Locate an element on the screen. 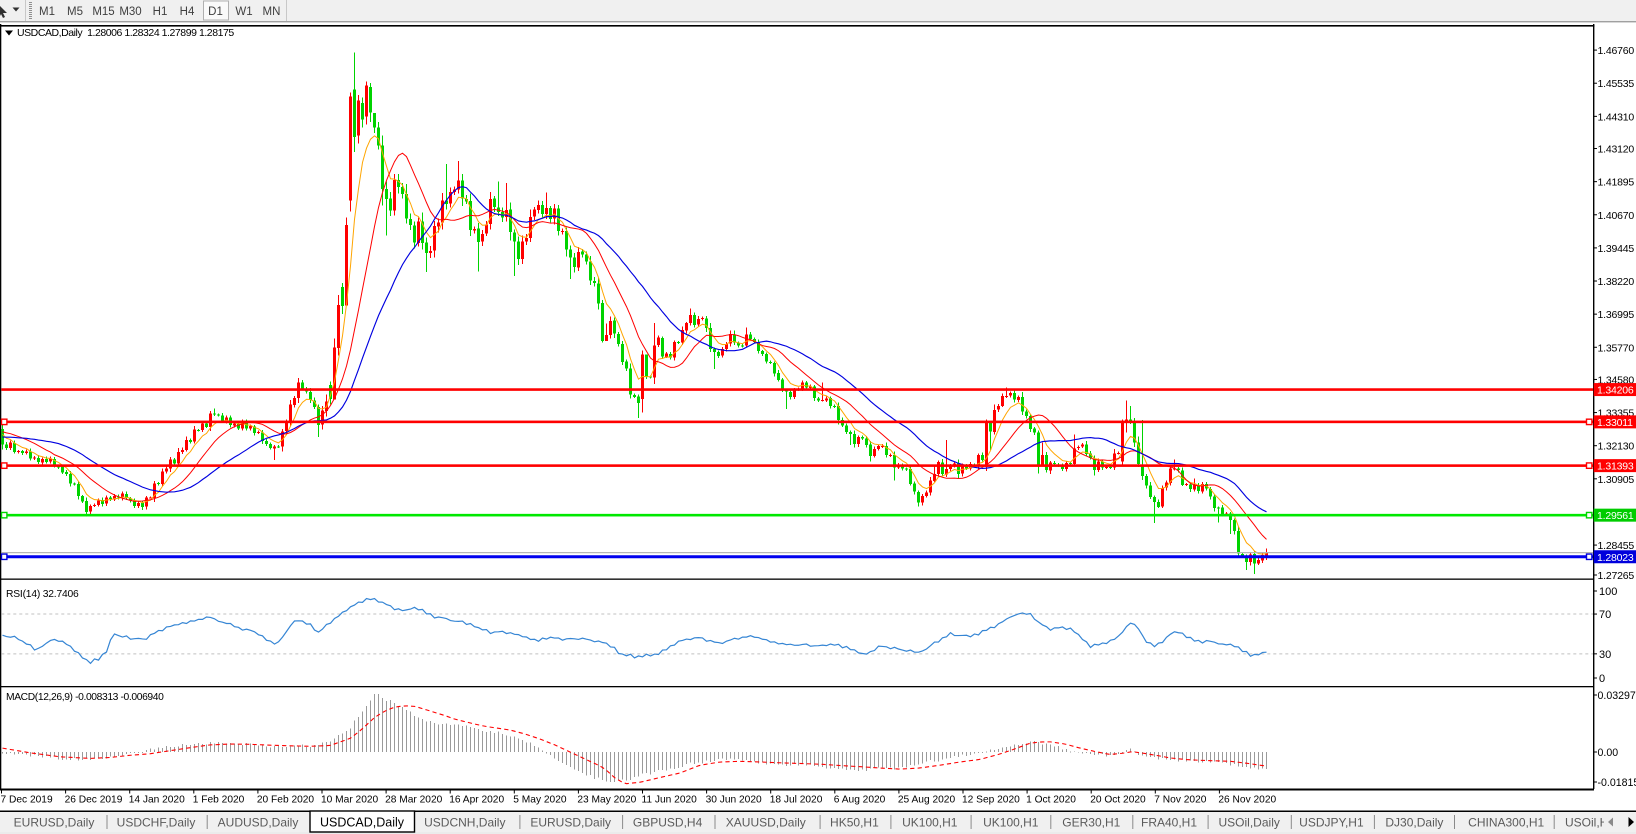 This screenshot has height=834, width=1636. svg-text: 1 Oct 2020 is located at coordinates (1051, 800).